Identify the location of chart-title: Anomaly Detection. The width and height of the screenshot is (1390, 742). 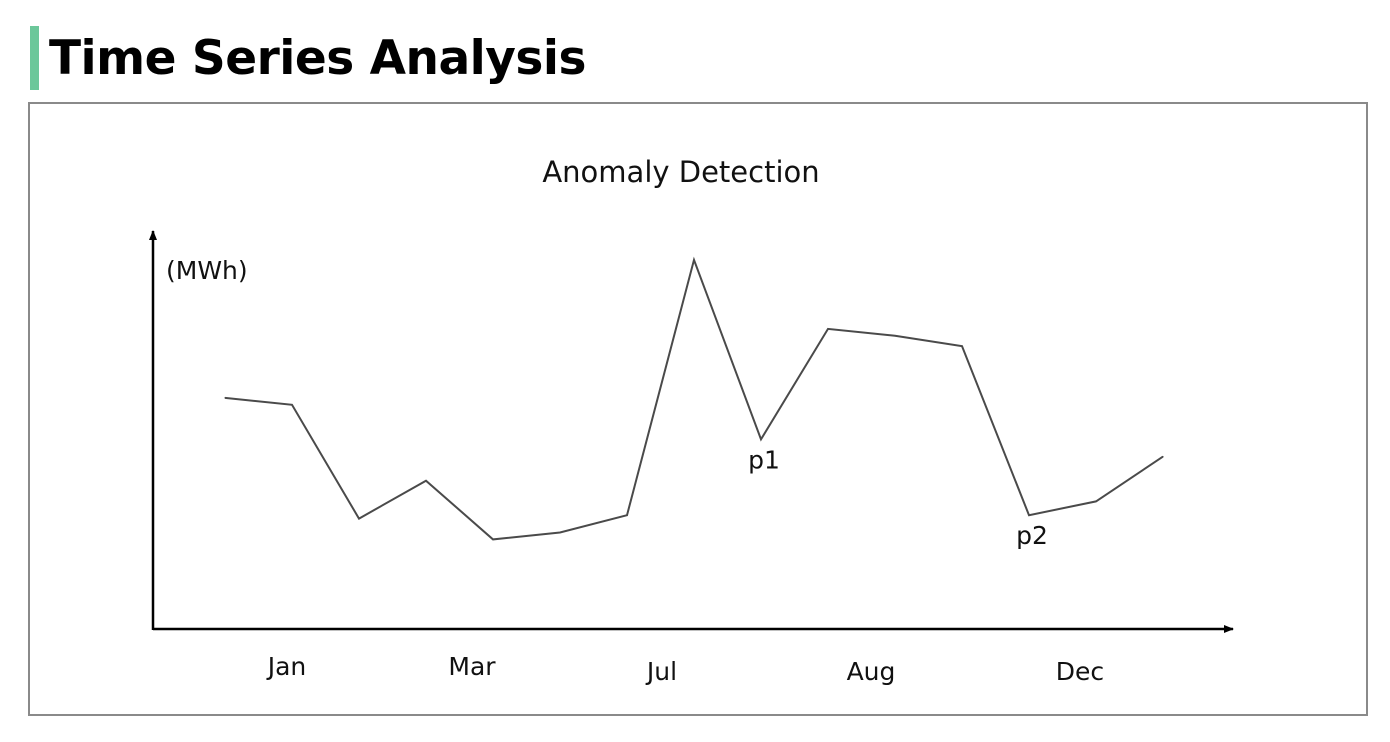
(680, 172).